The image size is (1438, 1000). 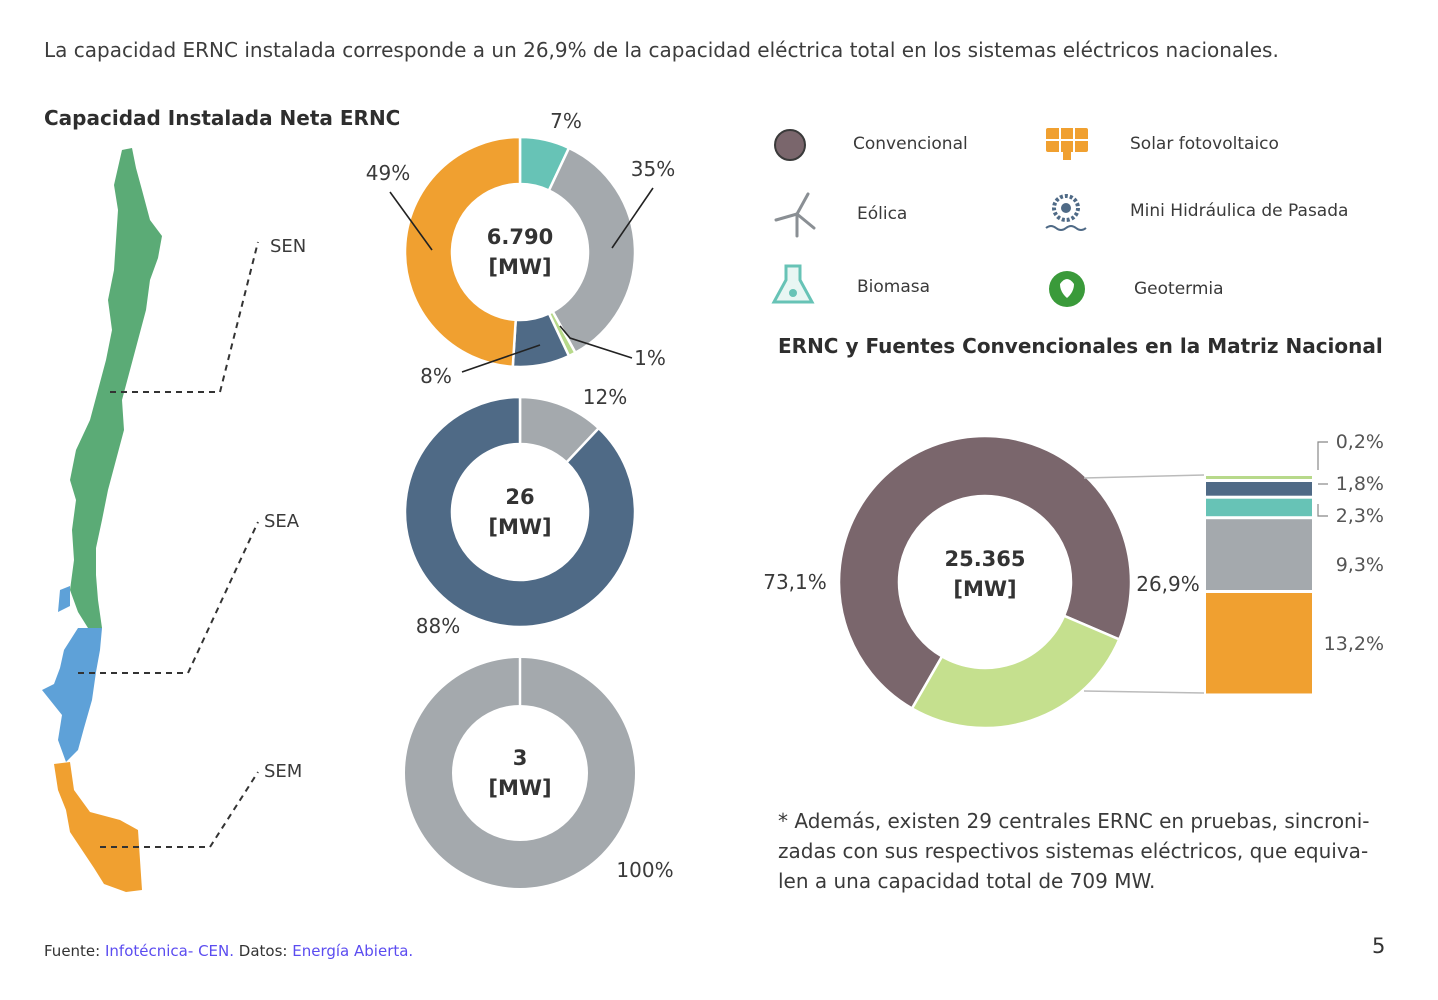 I want to click on map-label-sem: SEM, so click(x=283, y=771).